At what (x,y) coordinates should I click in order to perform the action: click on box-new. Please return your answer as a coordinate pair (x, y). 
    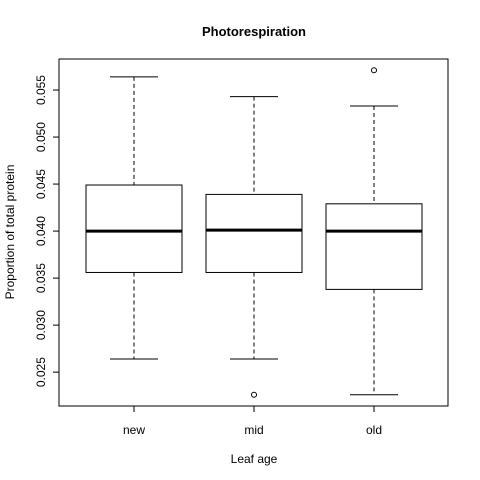
    Looking at the image, I should click on (134, 218).